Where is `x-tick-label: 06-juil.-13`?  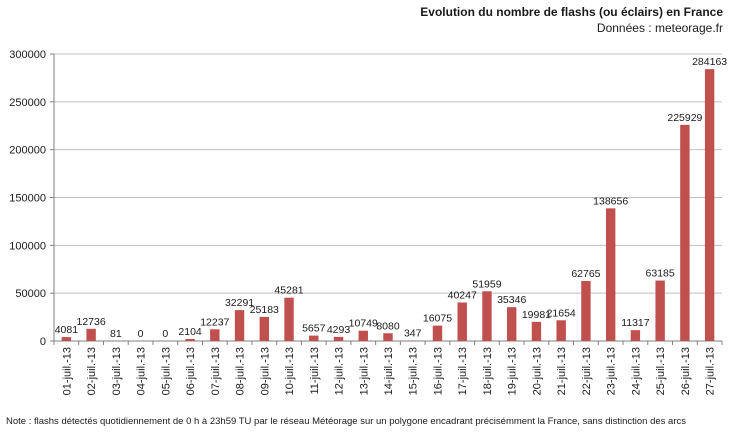 x-tick-label: 06-juil.-13 is located at coordinates (191, 371).